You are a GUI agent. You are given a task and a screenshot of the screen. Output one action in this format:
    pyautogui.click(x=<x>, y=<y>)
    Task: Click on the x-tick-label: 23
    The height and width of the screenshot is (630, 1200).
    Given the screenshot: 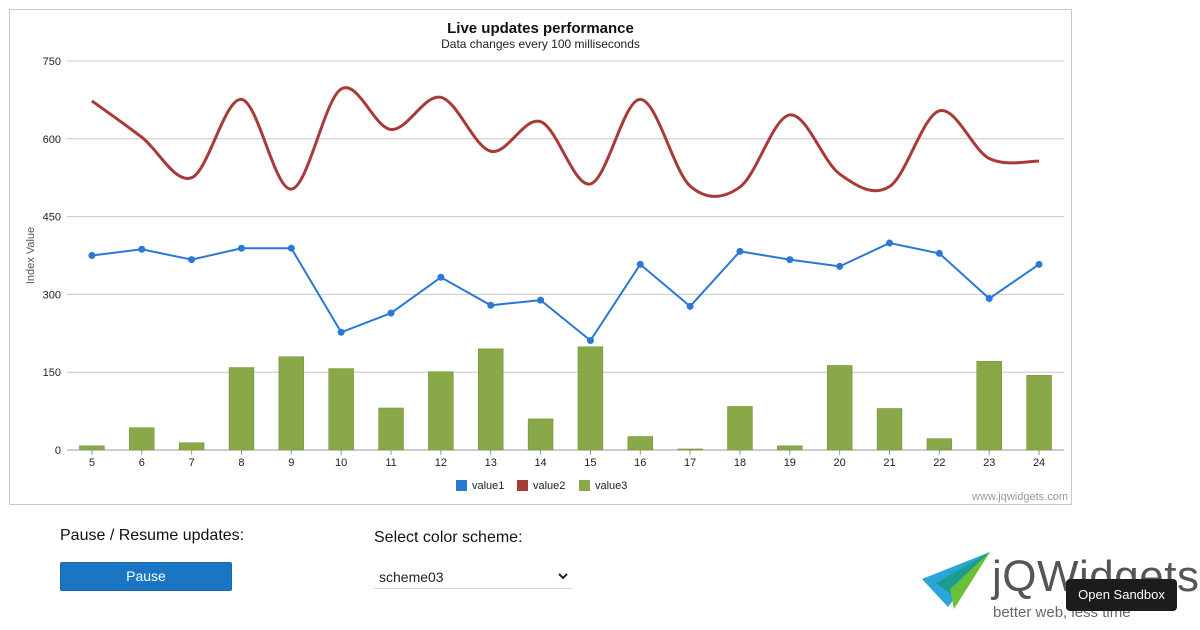 What is the action you would take?
    pyautogui.click(x=989, y=463)
    